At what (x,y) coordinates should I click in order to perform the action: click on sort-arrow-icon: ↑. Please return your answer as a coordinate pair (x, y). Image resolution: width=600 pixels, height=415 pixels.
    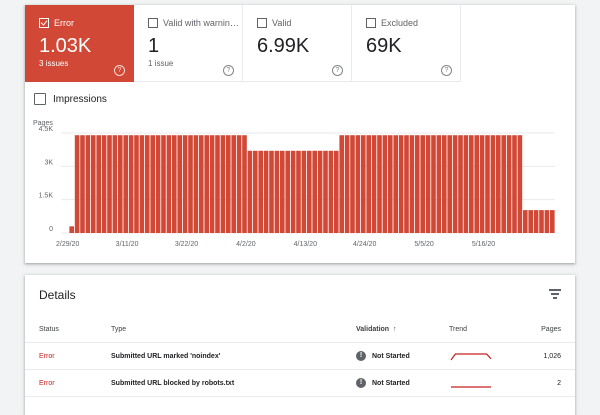
    Looking at the image, I should click on (394, 329).